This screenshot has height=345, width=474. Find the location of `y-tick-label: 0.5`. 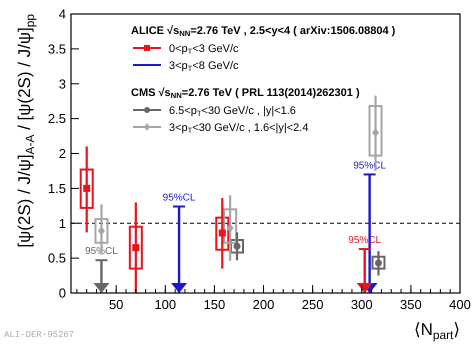

y-tick-label: 0.5 is located at coordinates (57, 258).